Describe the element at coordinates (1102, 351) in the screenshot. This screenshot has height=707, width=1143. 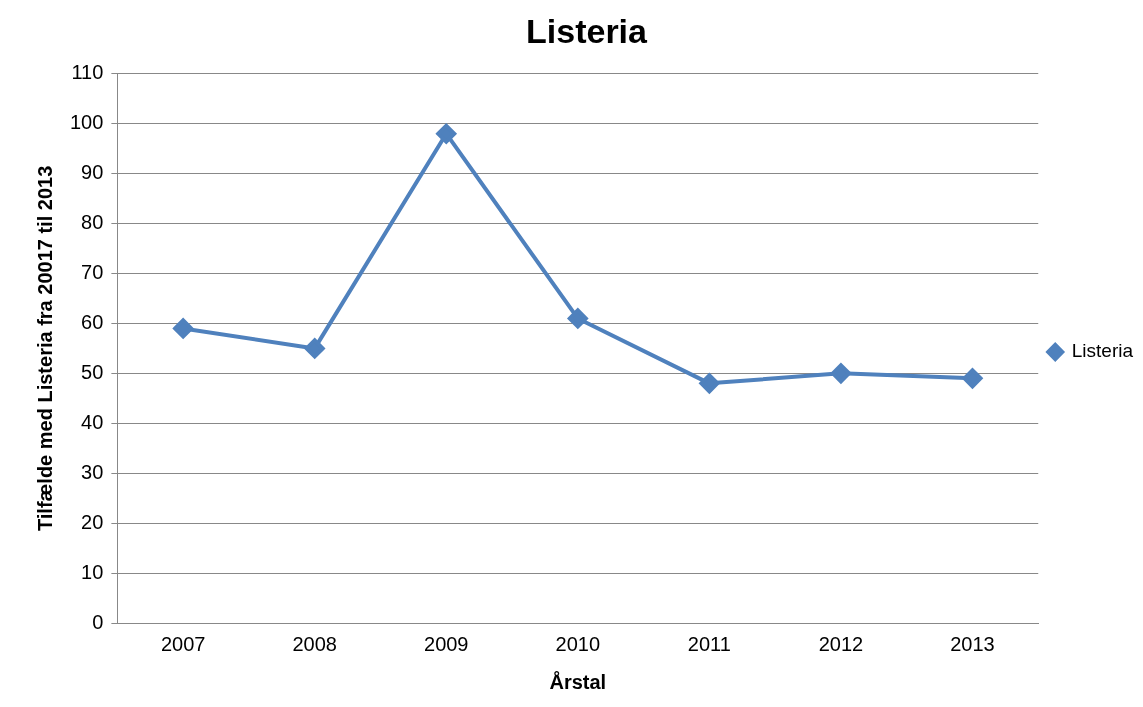
I see `legend-label: Listeria` at that location.